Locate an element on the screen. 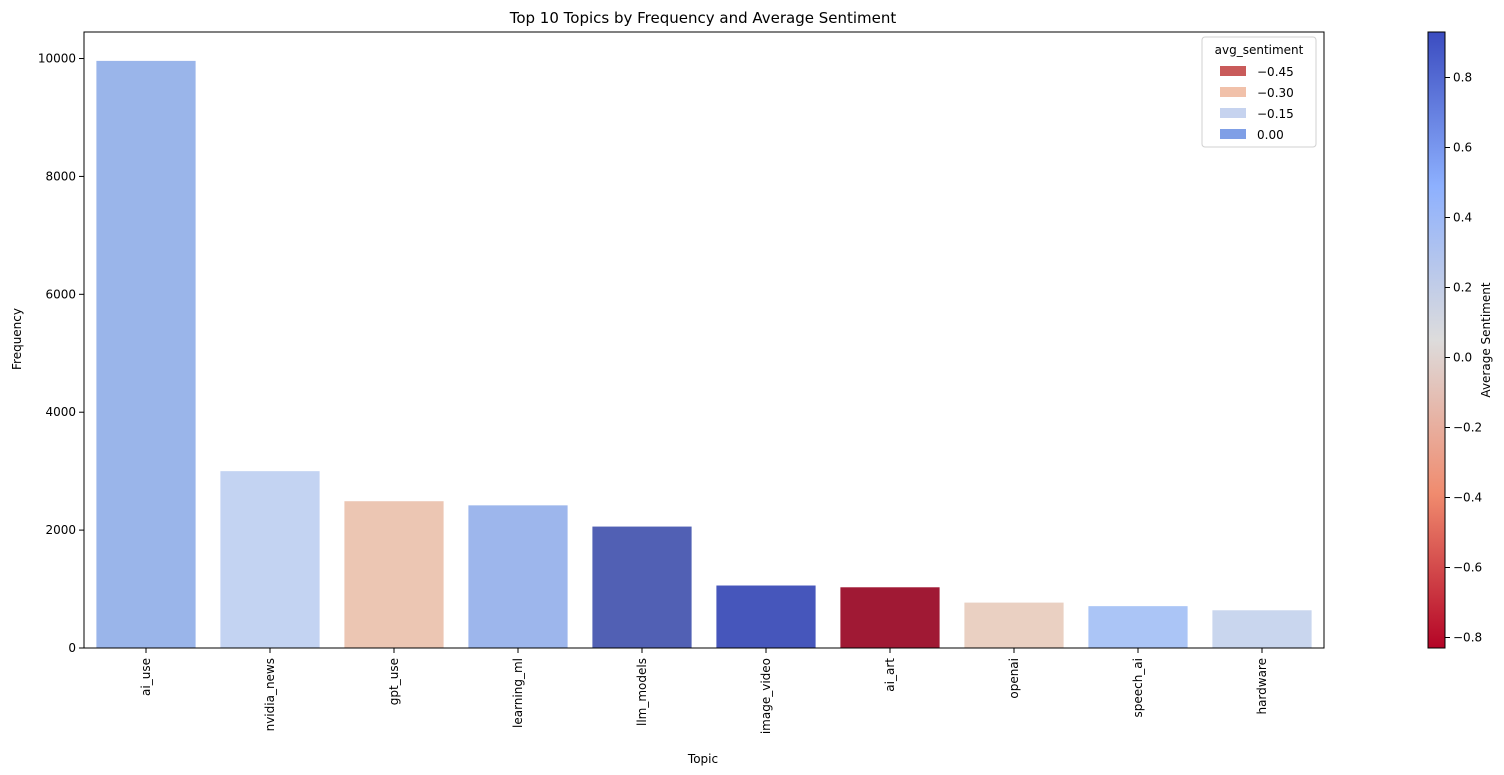  colorbar-tick-label: 0.6 is located at coordinates (1462, 148).